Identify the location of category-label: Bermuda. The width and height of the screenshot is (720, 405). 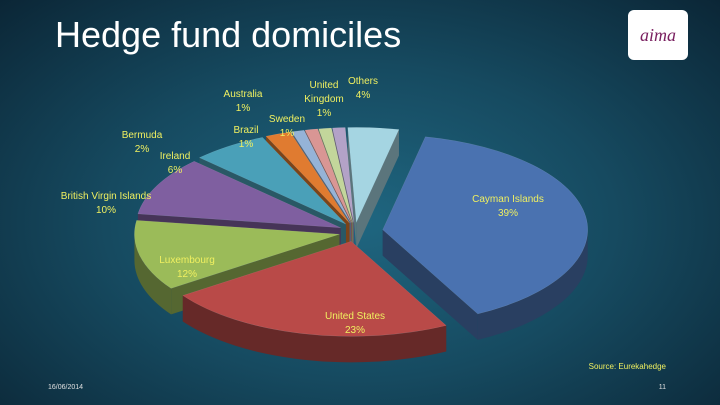
(142, 135).